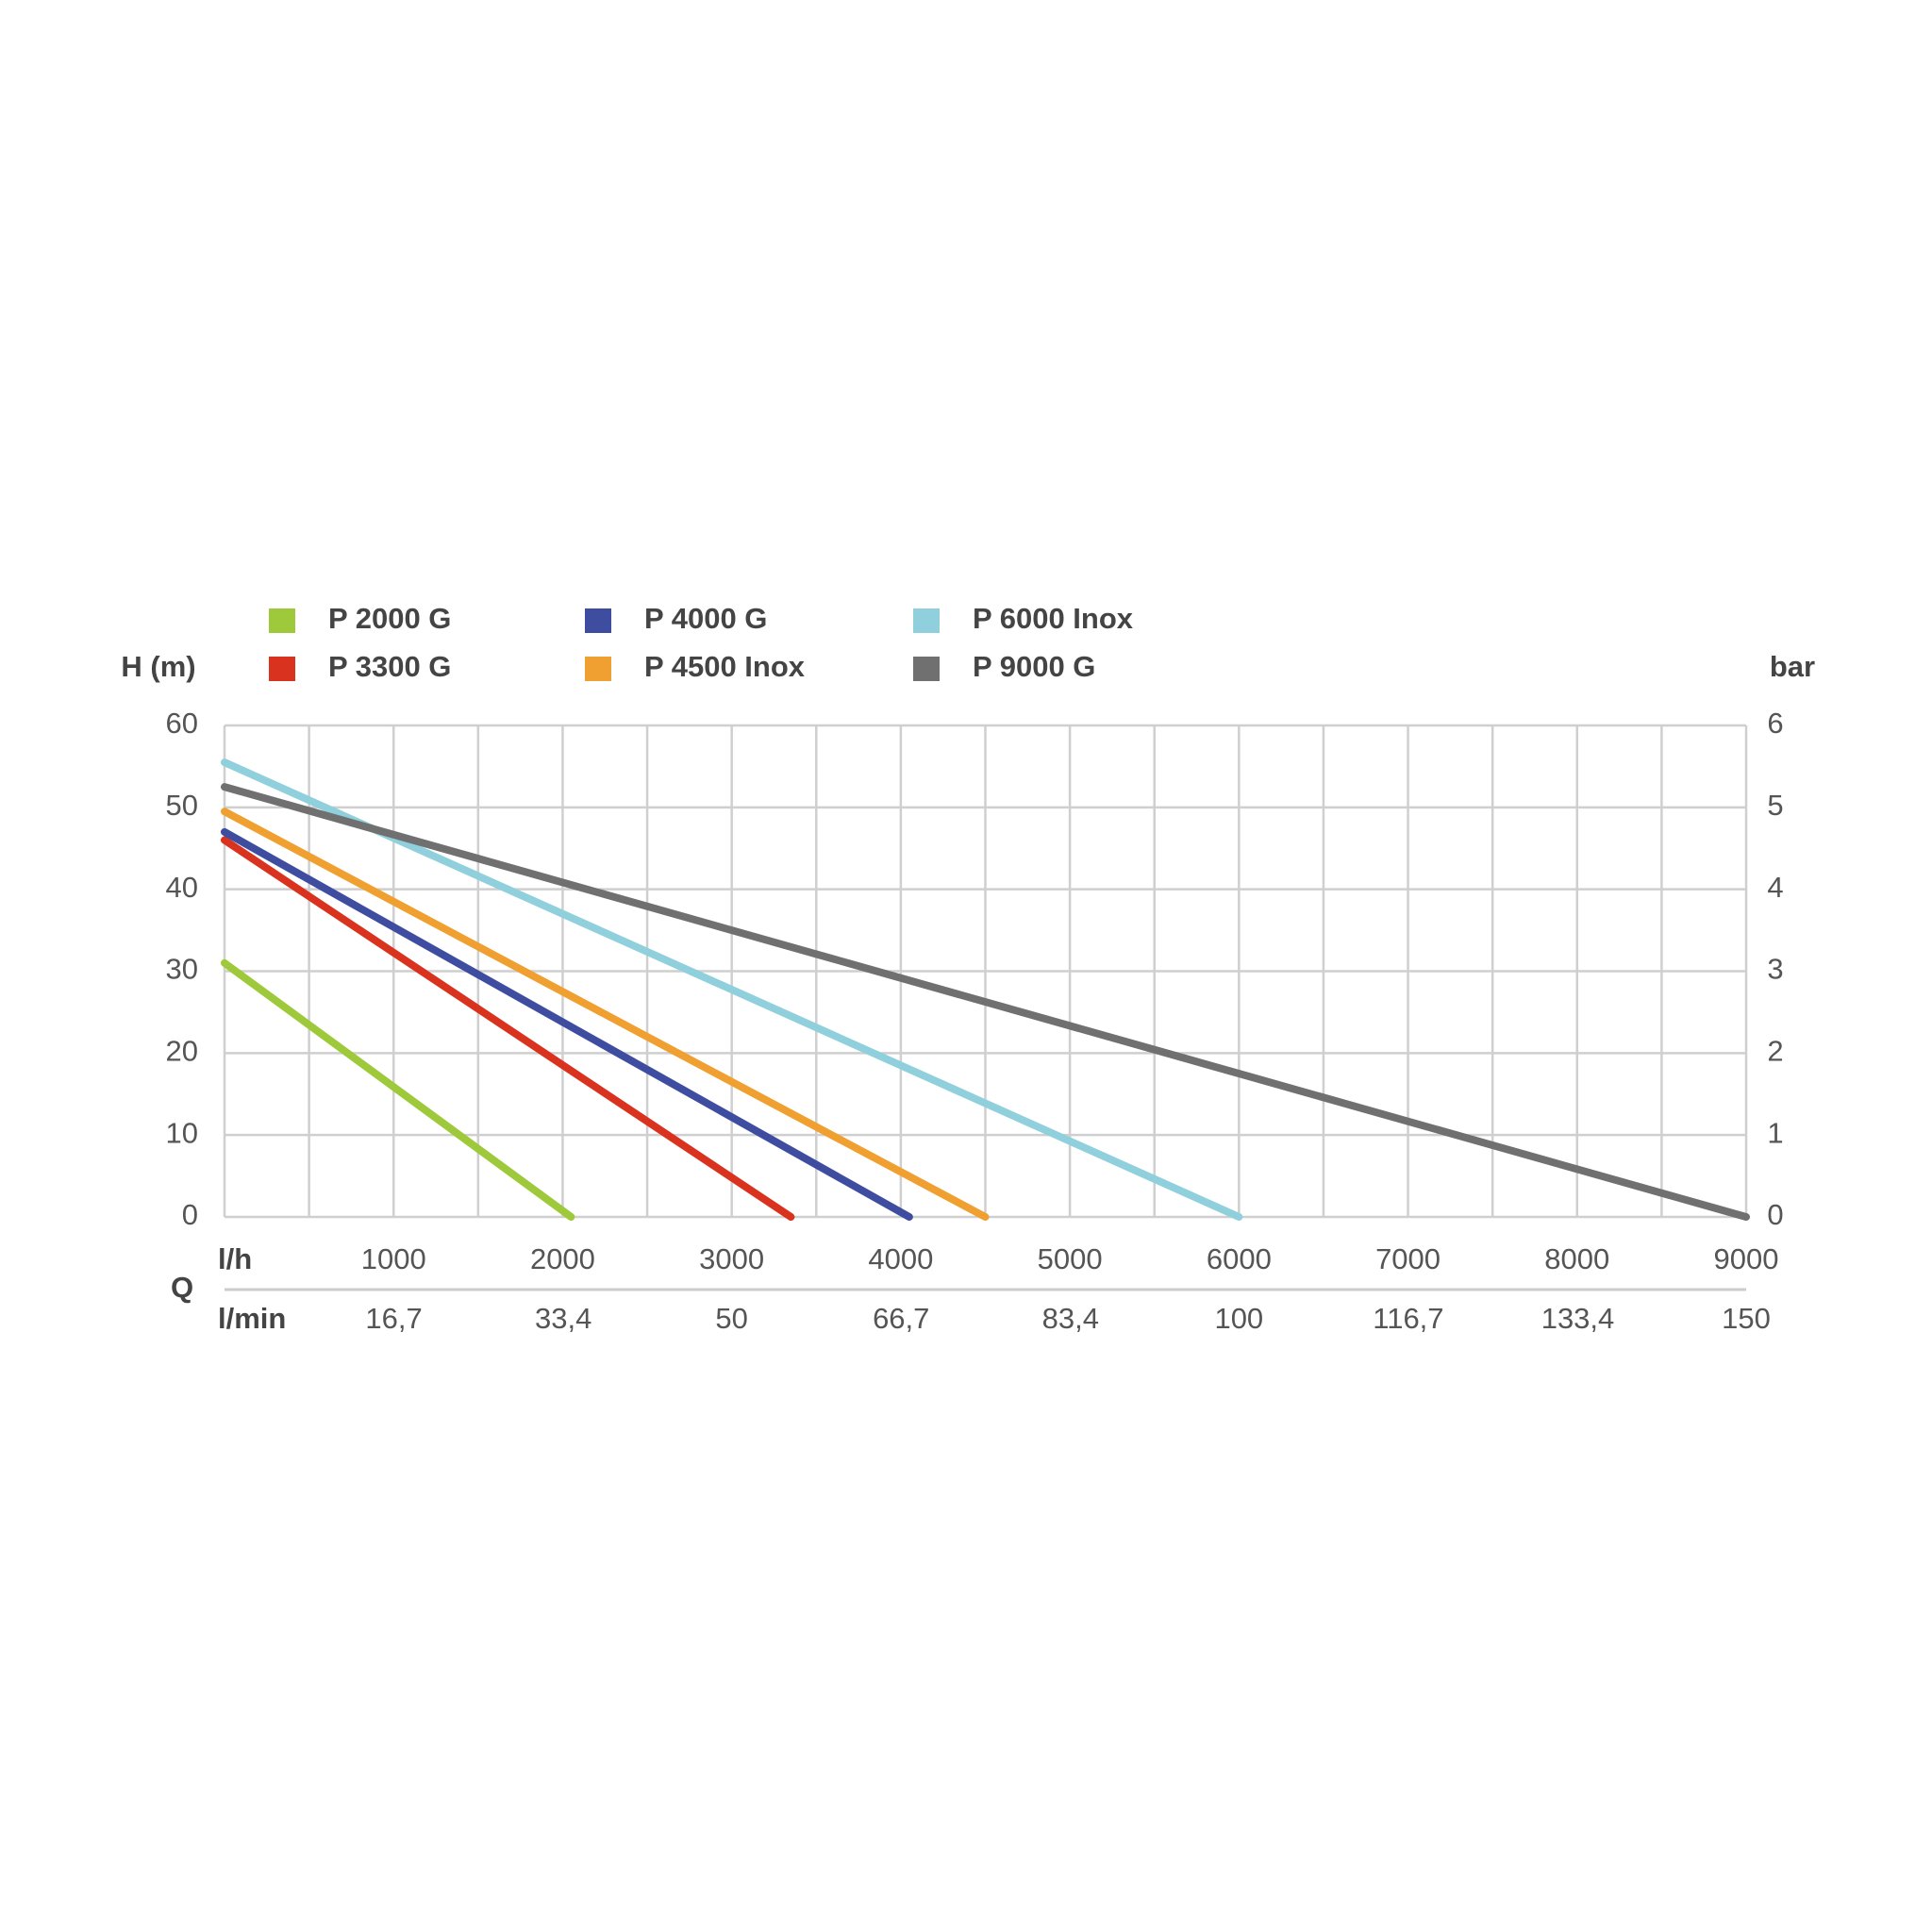  Describe the element at coordinates (252, 1319) in the screenshot. I see `x2-row-label: l/min` at that location.